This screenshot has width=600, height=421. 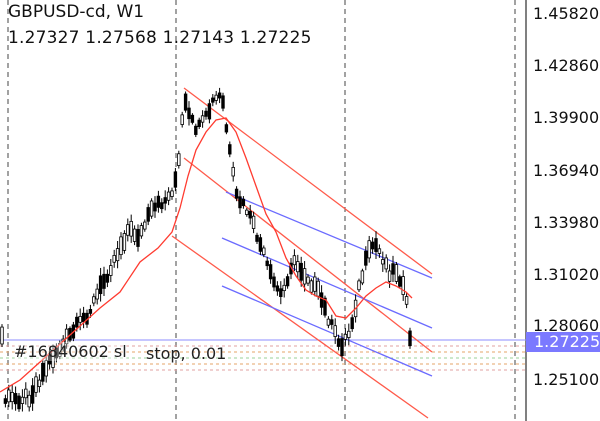 What do you see at coordinates (186, 353) in the screenshot?
I see `order-type-label: stop, 0.01` at bounding box center [186, 353].